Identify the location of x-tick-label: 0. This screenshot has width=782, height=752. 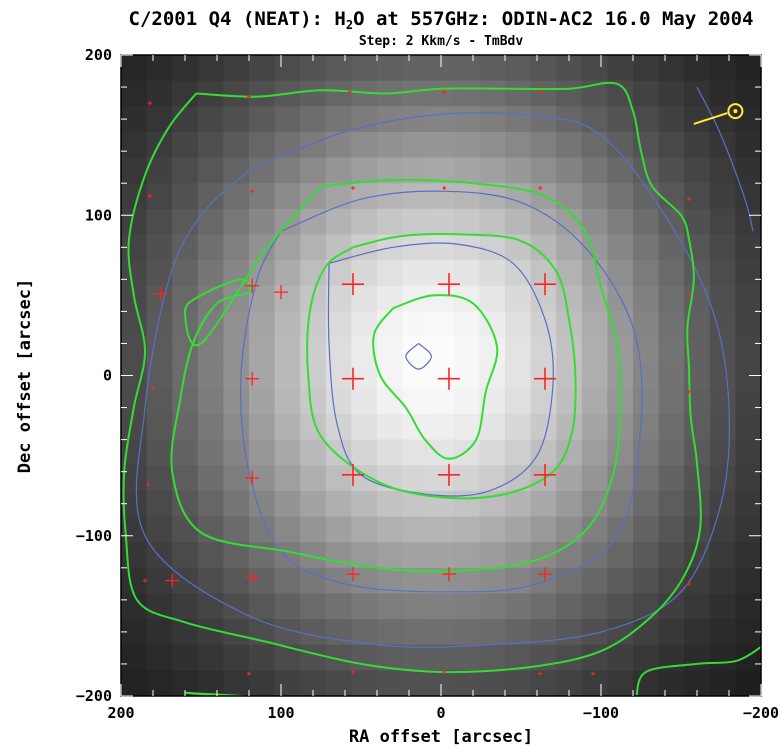
(440, 713).